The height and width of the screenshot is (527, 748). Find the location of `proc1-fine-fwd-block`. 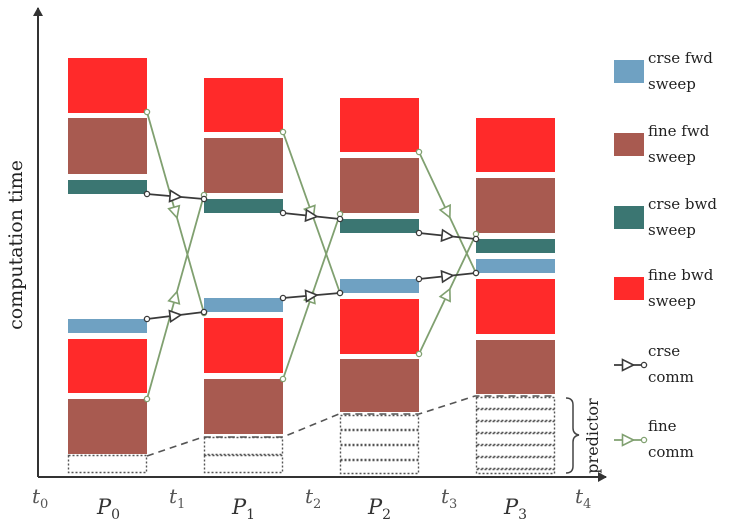

proc1-fine-fwd-block is located at coordinates (243, 165).